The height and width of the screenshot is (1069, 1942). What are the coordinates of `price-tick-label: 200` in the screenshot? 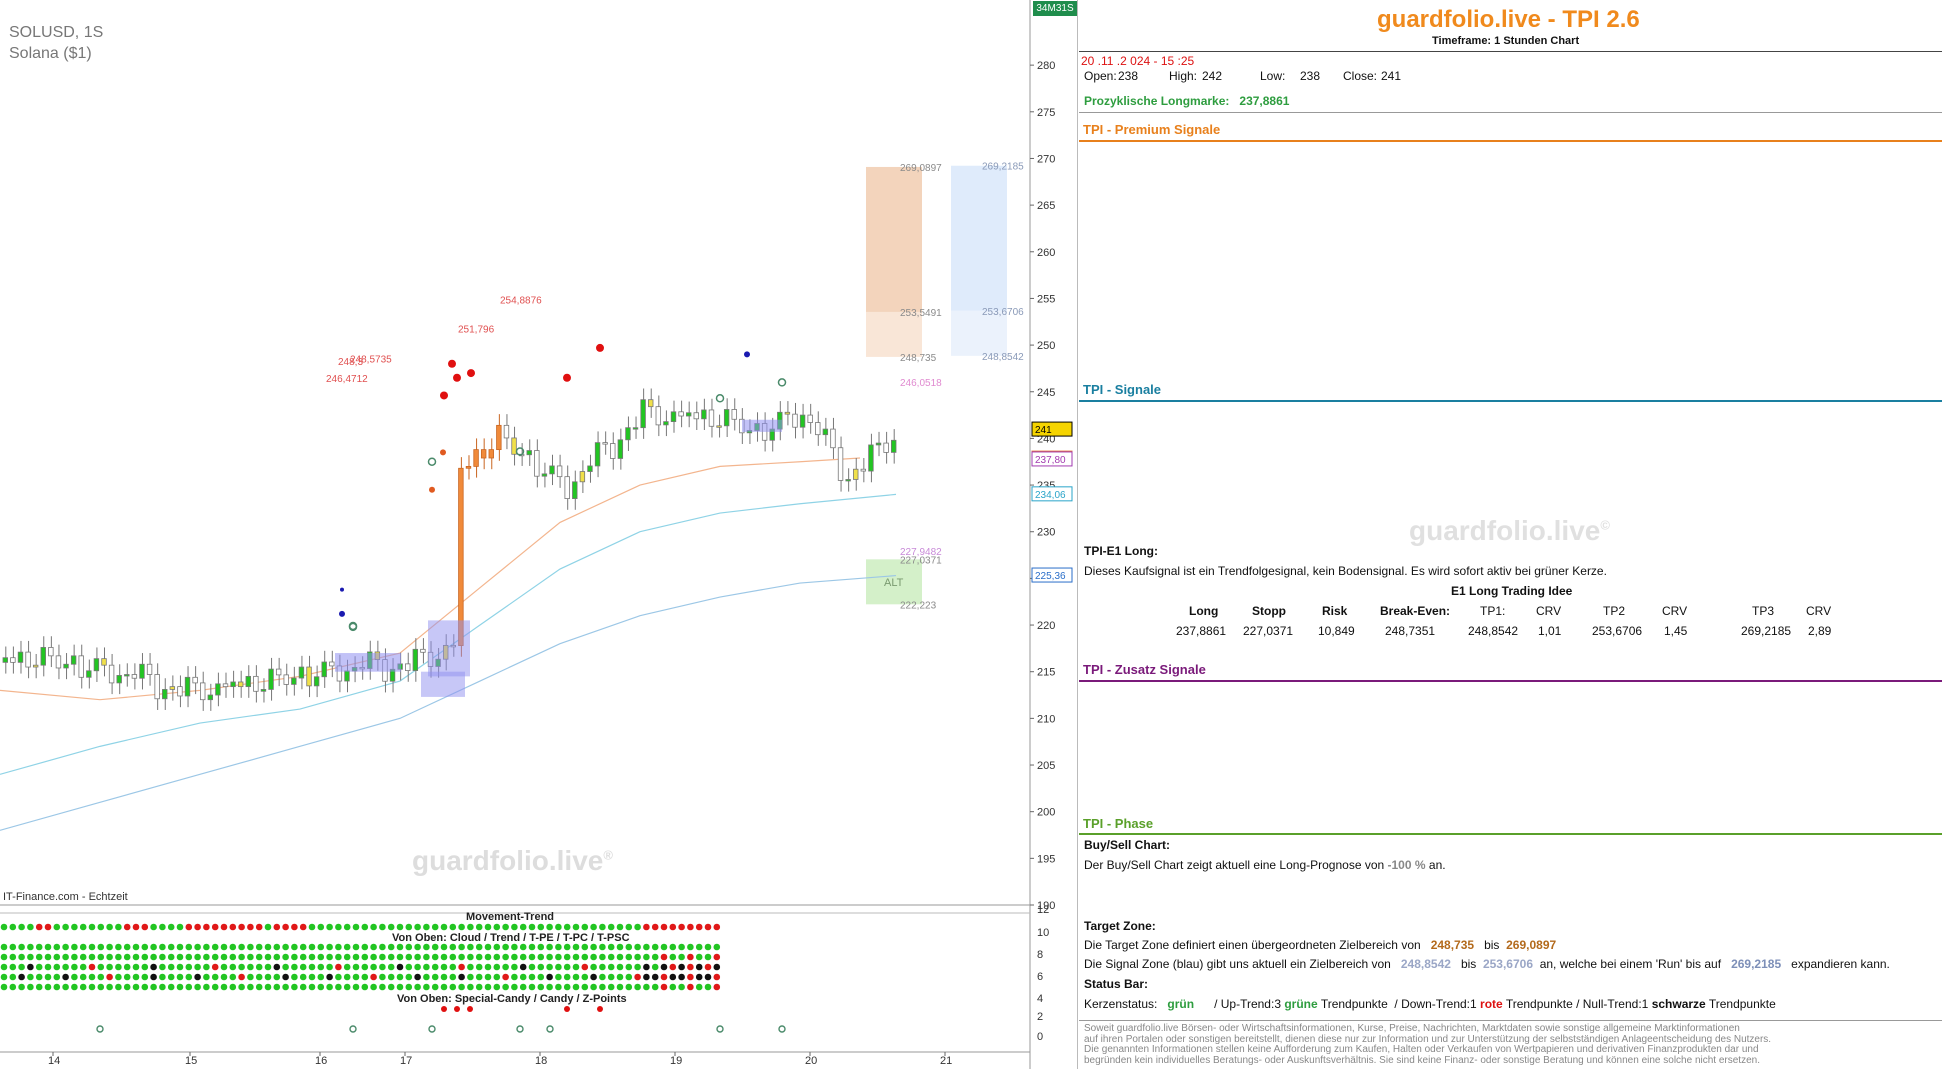 It's located at (1046, 813).